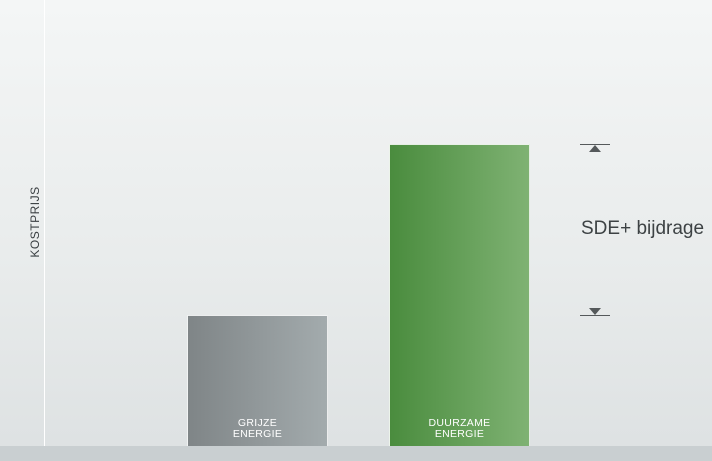  I want to click on bar-label-grijze-energie: GRIJZE ENERGIE, so click(257, 428).